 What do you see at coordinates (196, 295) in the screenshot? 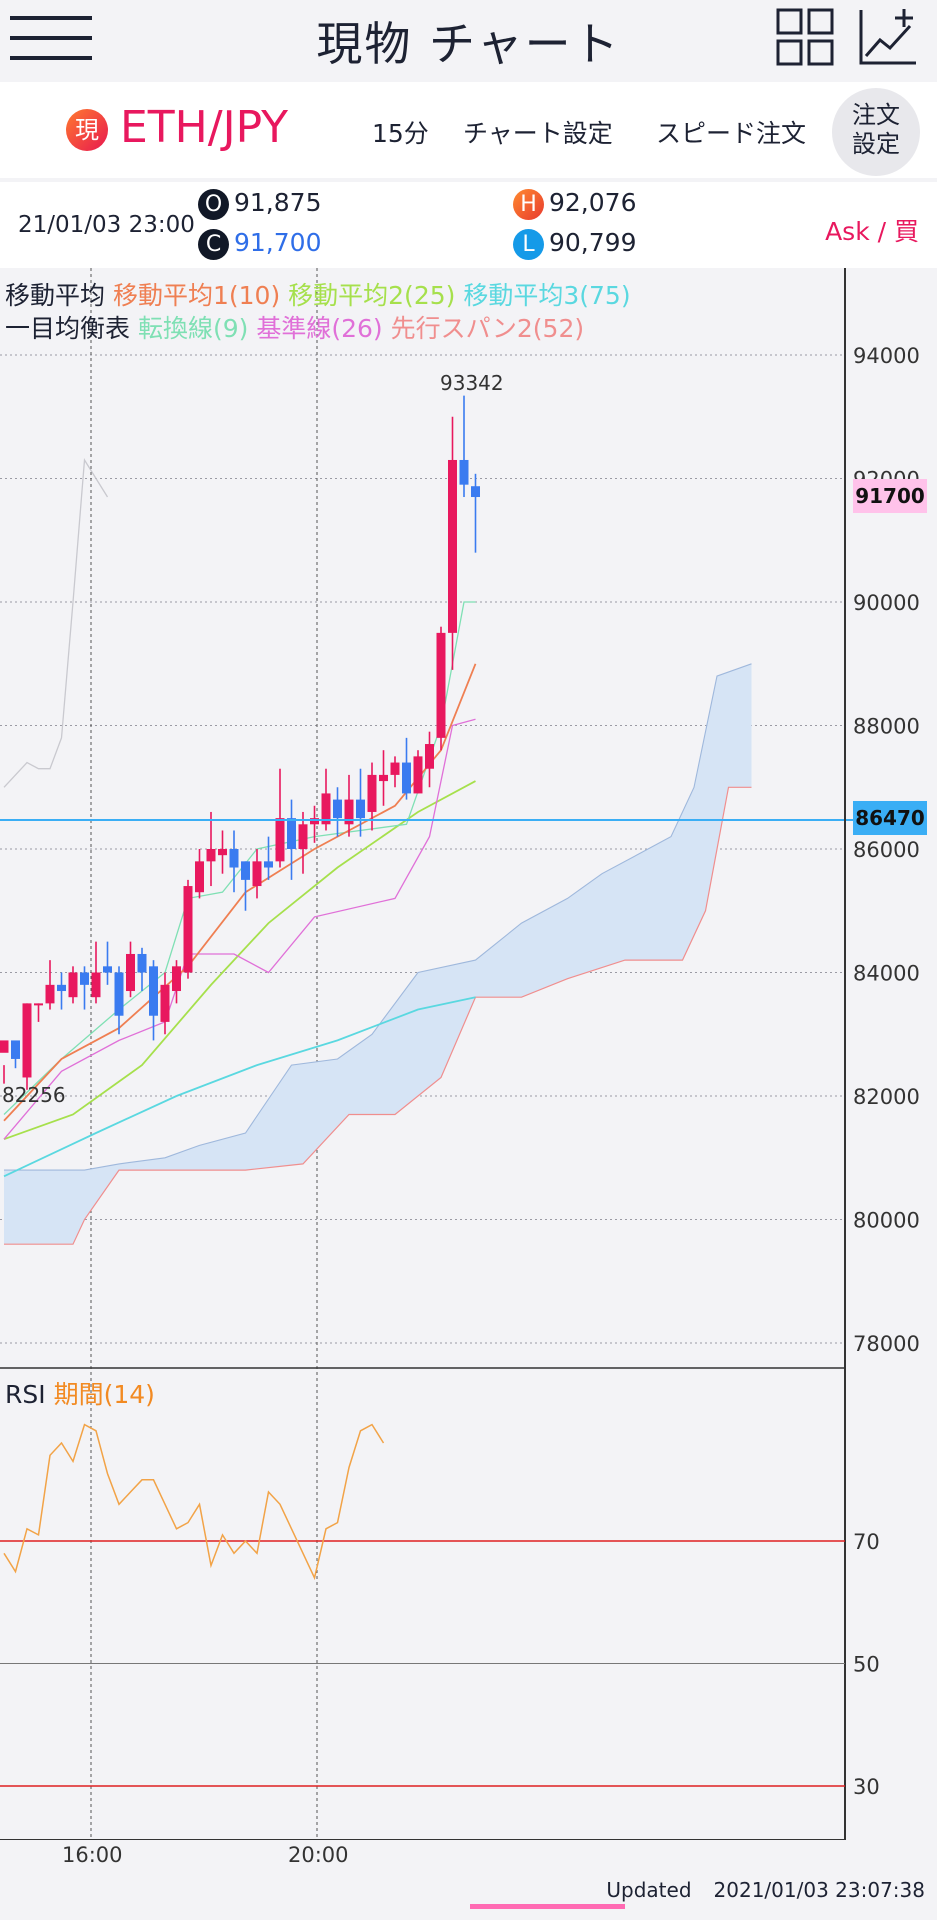
I see `ma1-legend: 移動平均1(10)` at bounding box center [196, 295].